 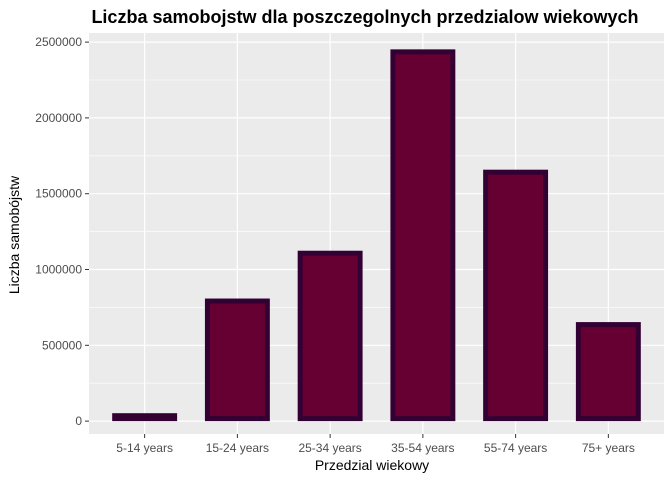 What do you see at coordinates (237, 448) in the screenshot?
I see `x-tick-label: 15-24 years` at bounding box center [237, 448].